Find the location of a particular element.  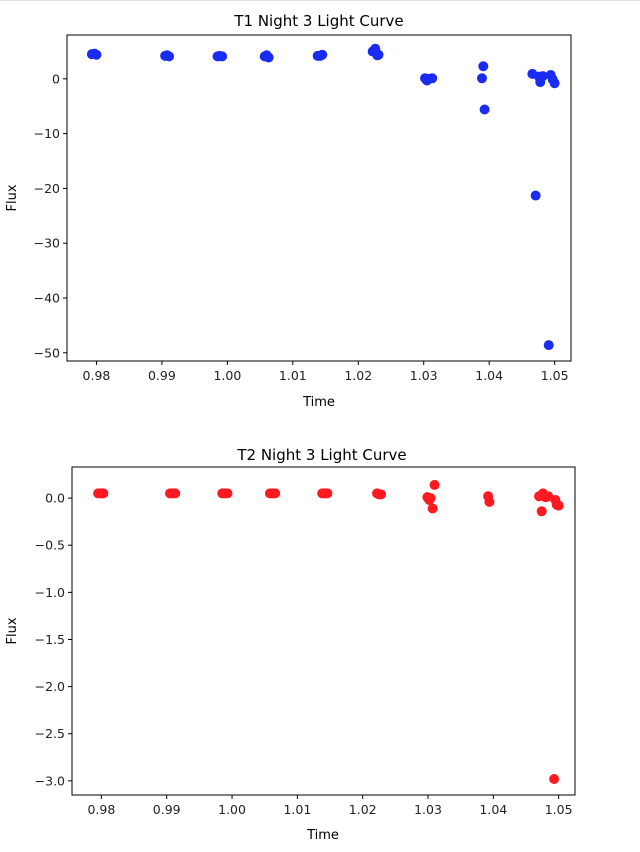

t1-y-axis: 0 −10 −20 −30 −40 −50 is located at coordinates (50, 215).